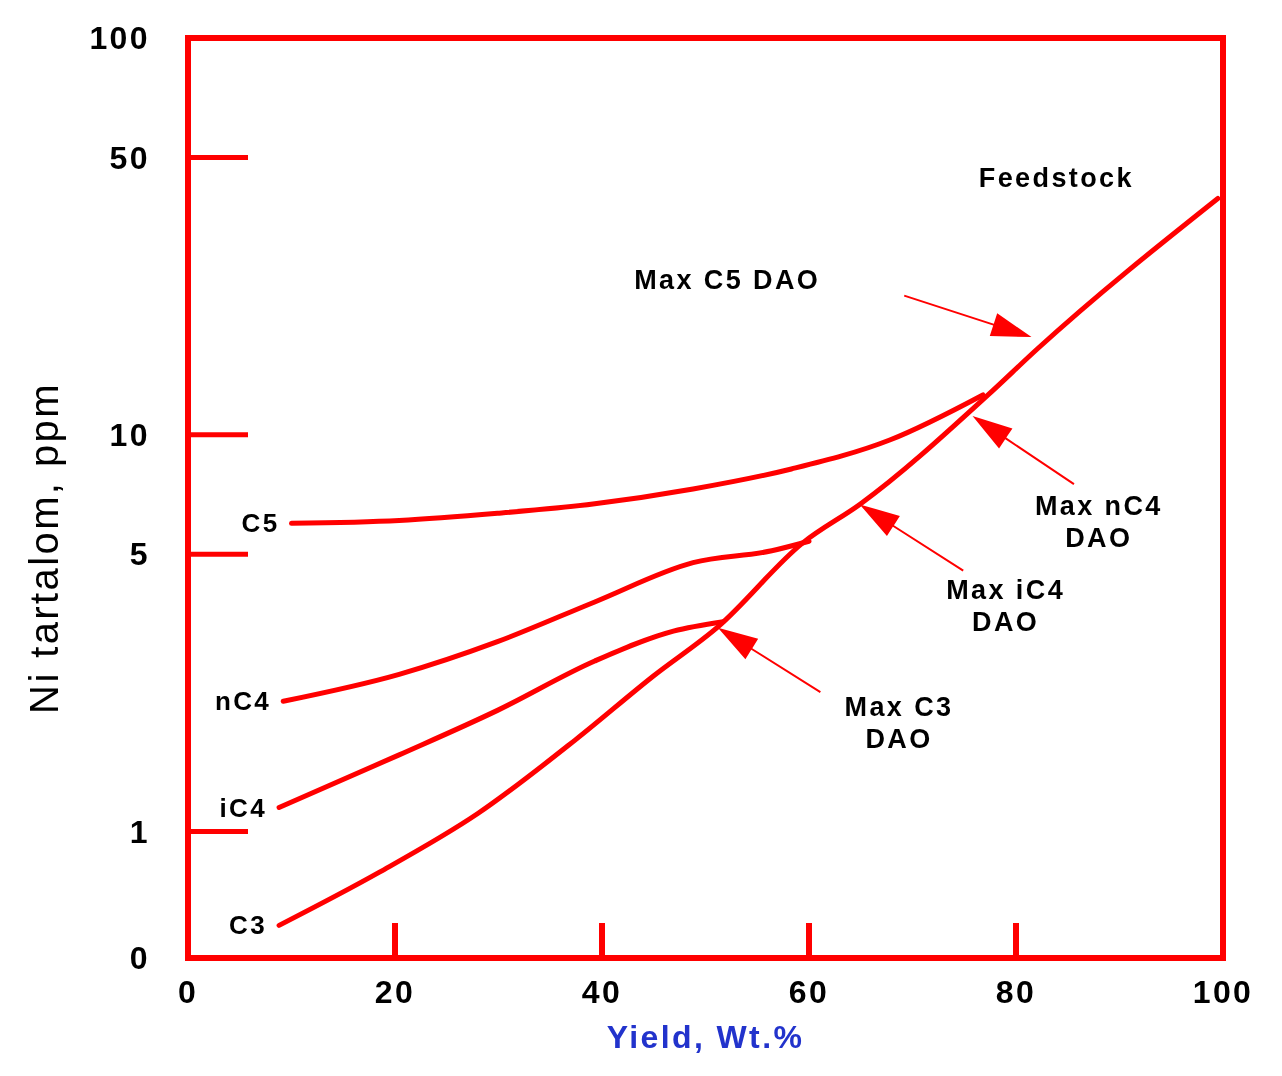 This screenshot has width=1282, height=1076. What do you see at coordinates (129, 434) in the screenshot?
I see `y-tick-label: 10` at bounding box center [129, 434].